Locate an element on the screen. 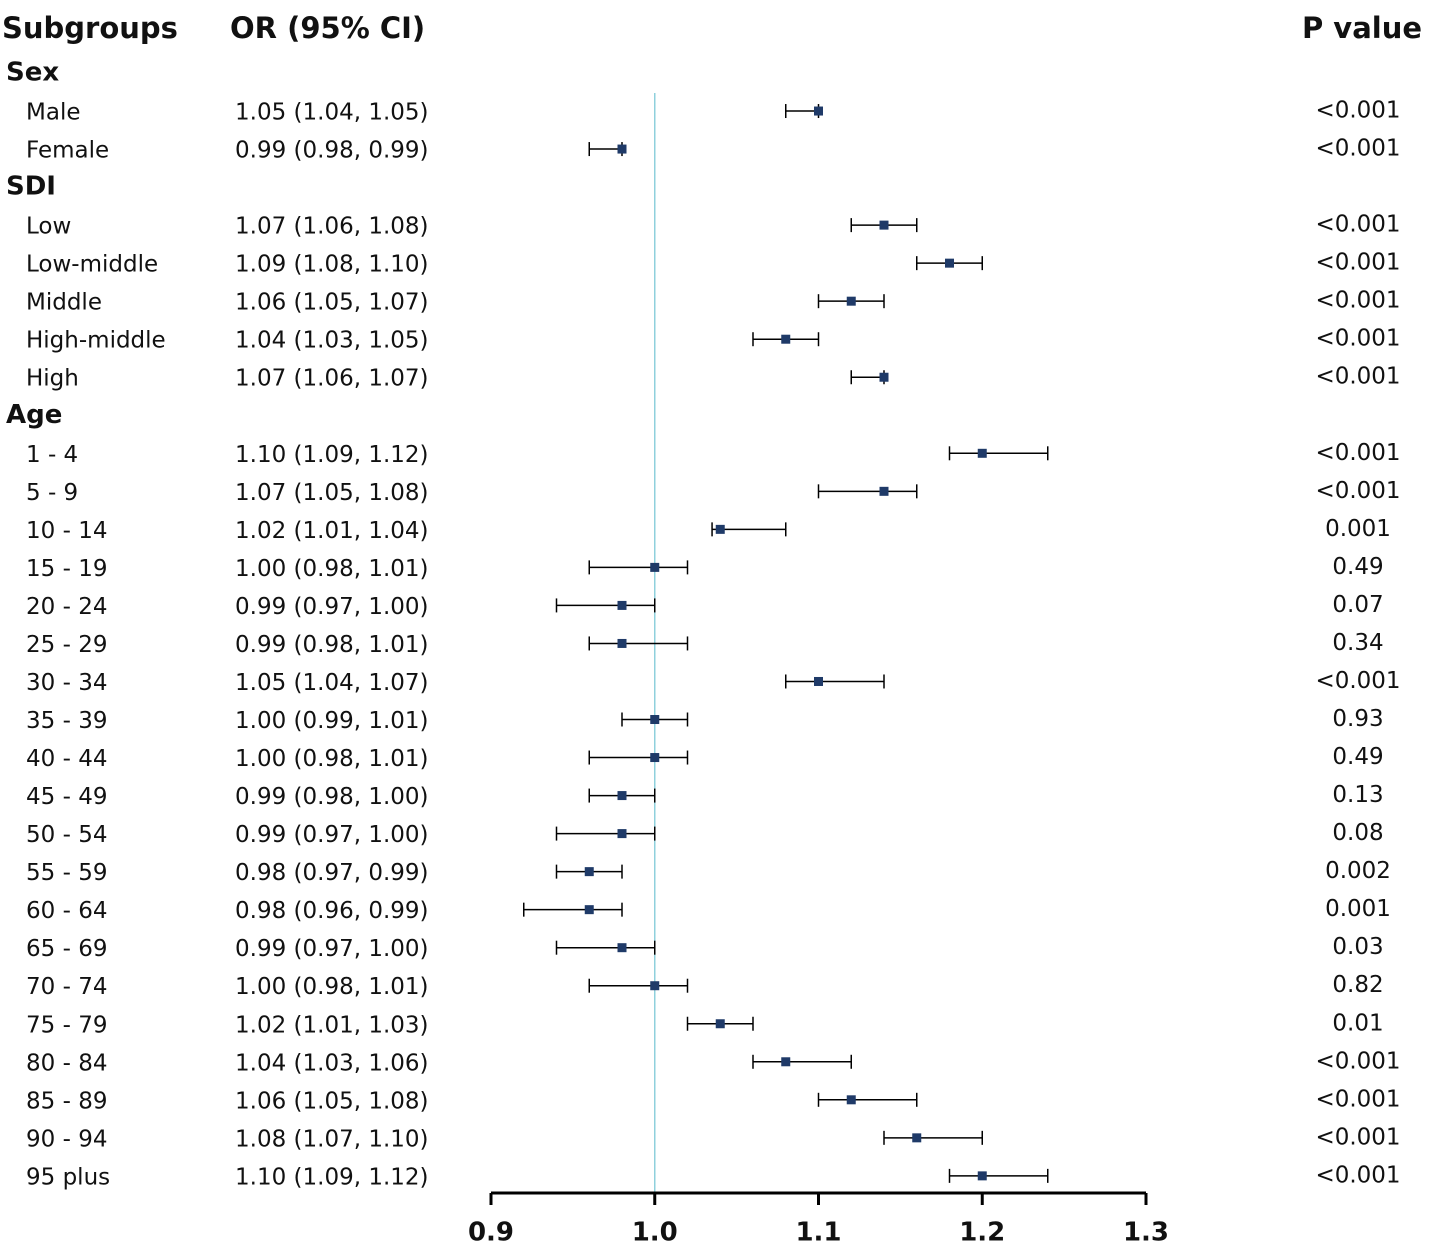 This screenshot has height=1251, width=1429. subgroup-label: 5 - 9 is located at coordinates (52, 493).